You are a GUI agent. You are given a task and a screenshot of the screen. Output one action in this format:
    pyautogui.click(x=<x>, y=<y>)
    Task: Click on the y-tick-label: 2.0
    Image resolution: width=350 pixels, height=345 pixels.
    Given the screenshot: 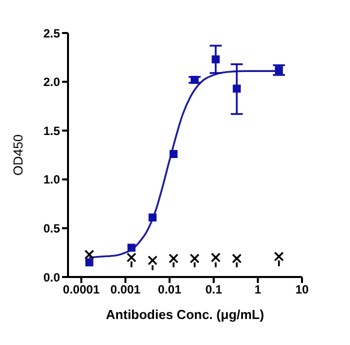 What is the action you would take?
    pyautogui.click(x=51, y=82)
    